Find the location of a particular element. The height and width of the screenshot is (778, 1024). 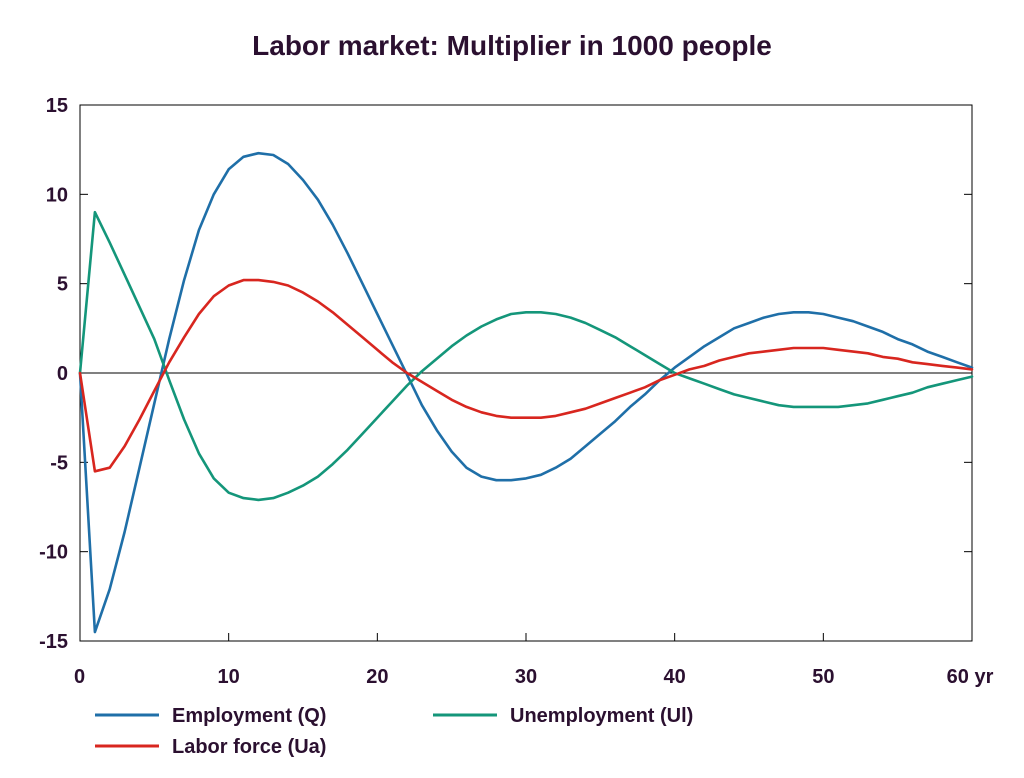

x-tick-label: 50 is located at coordinates (823, 677).